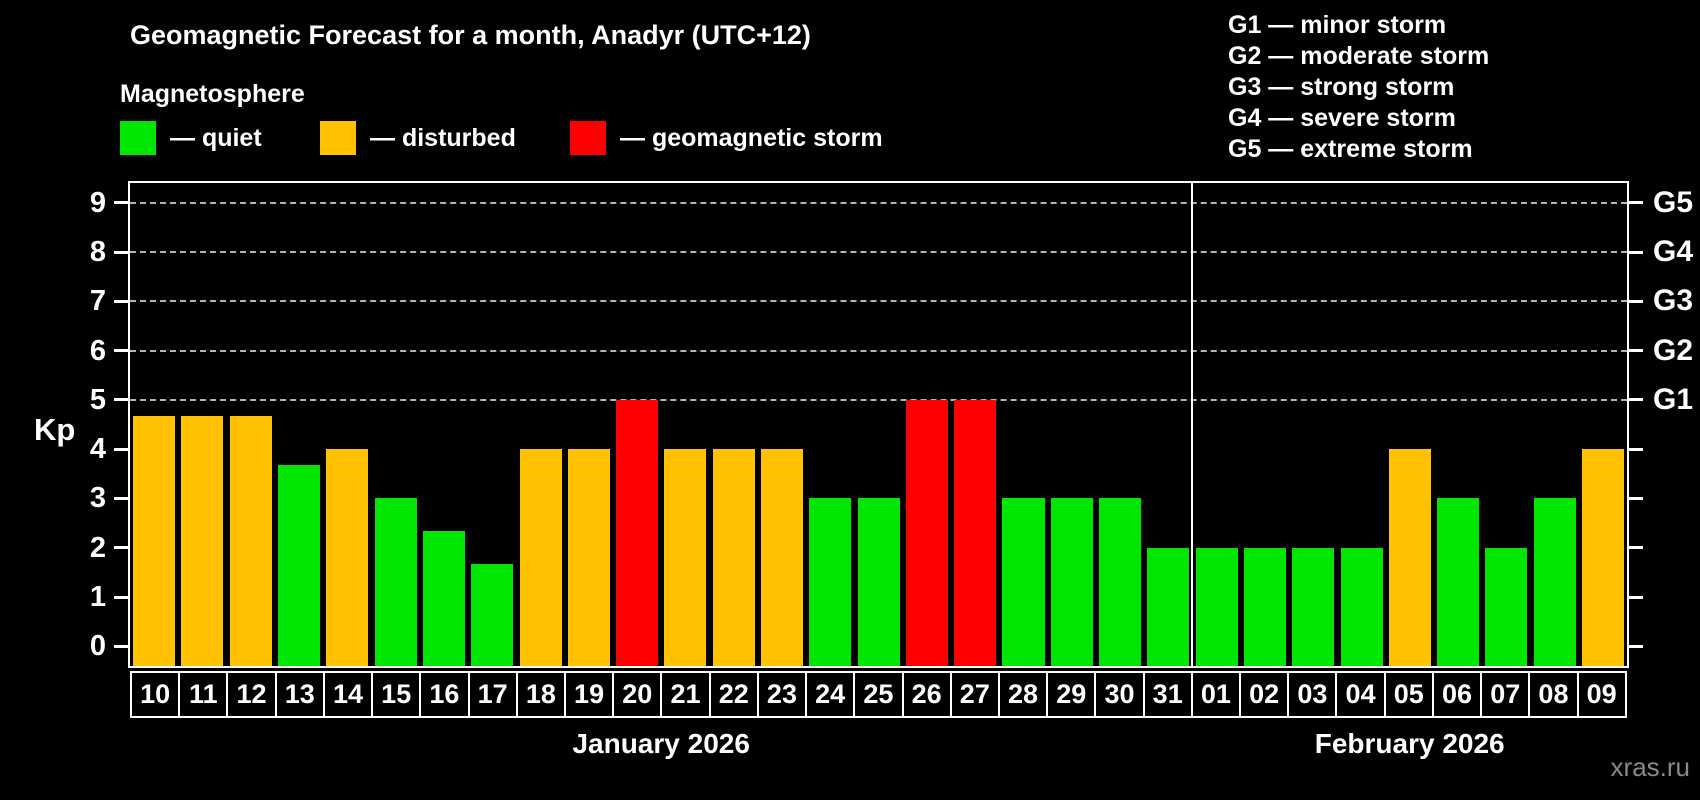  I want to click on y-axis-title: Kp, so click(55, 429).